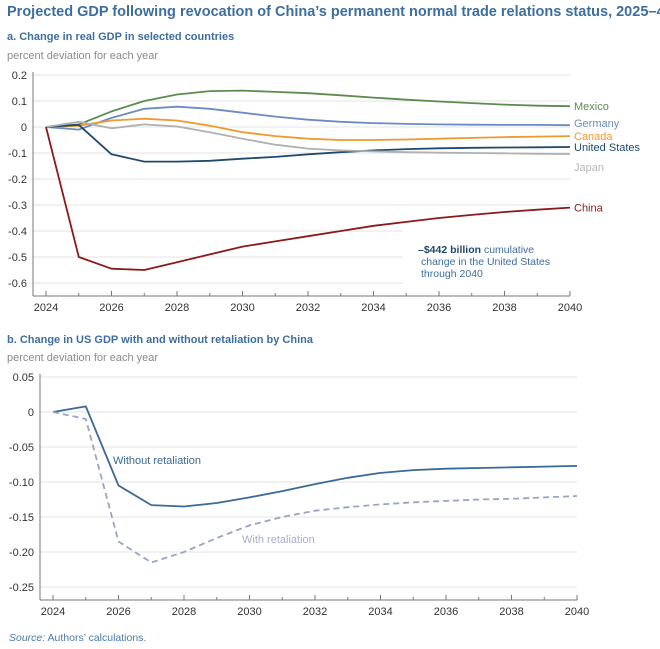 The width and height of the screenshot is (660, 649). Describe the element at coordinates (23, 378) in the screenshot. I see `y-tick-label: 0.05` at that location.